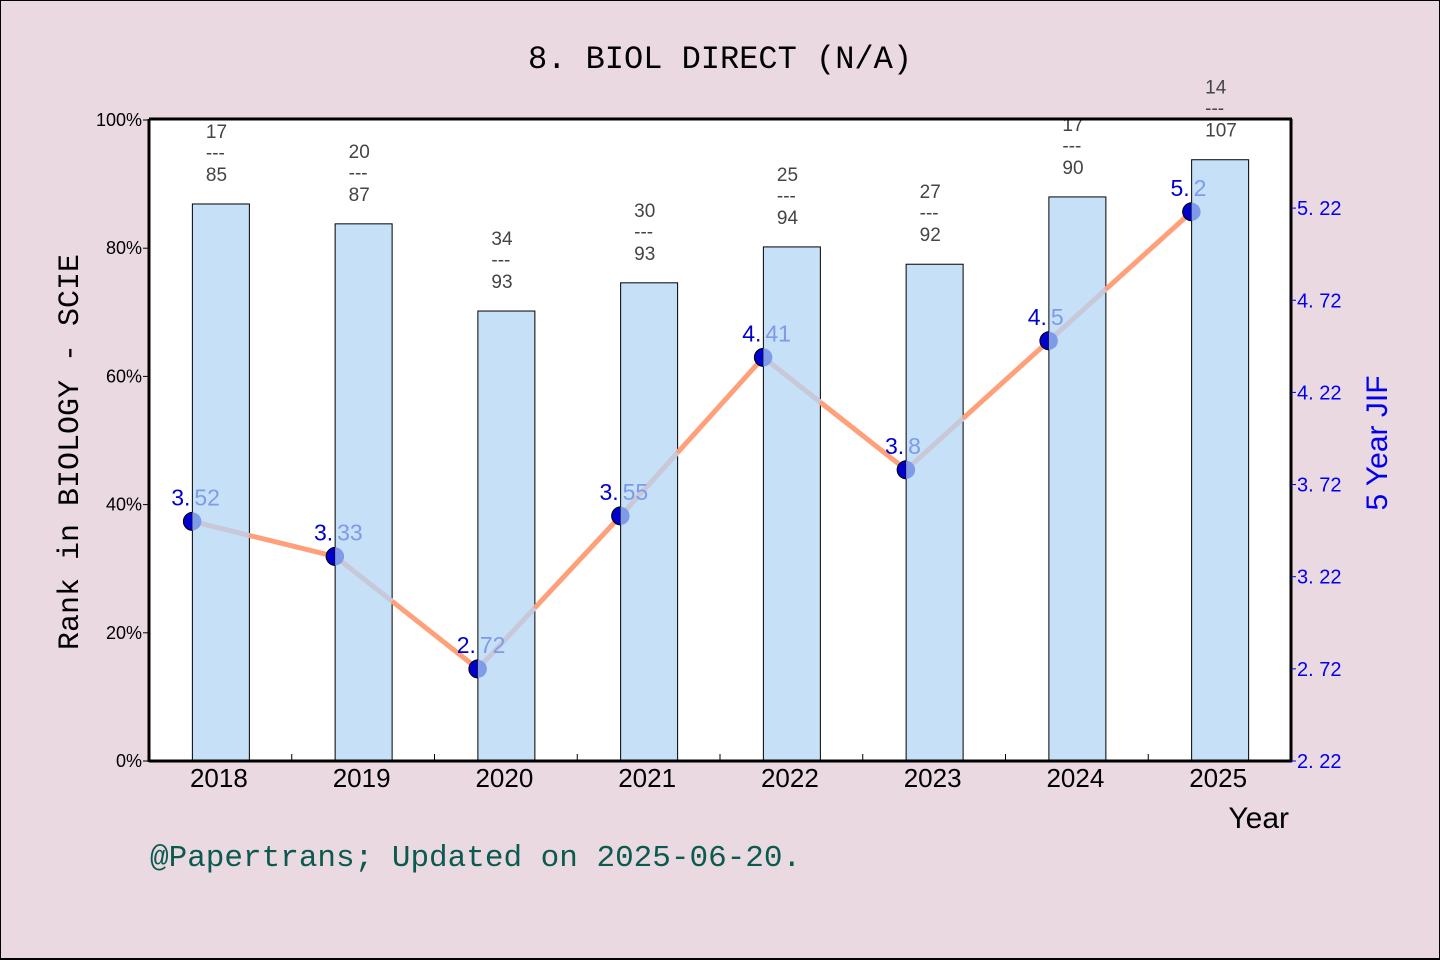  What do you see at coordinates (71, 452) in the screenshot?
I see `left-axis-label: Rank in BIOLOGY - SCIE` at bounding box center [71, 452].